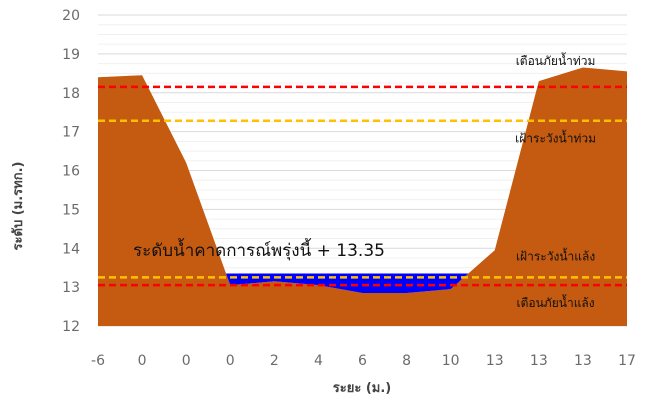 The width and height of the screenshot is (647, 406). Describe the element at coordinates (71, 210) in the screenshot. I see `y-tick-label: 15` at that location.